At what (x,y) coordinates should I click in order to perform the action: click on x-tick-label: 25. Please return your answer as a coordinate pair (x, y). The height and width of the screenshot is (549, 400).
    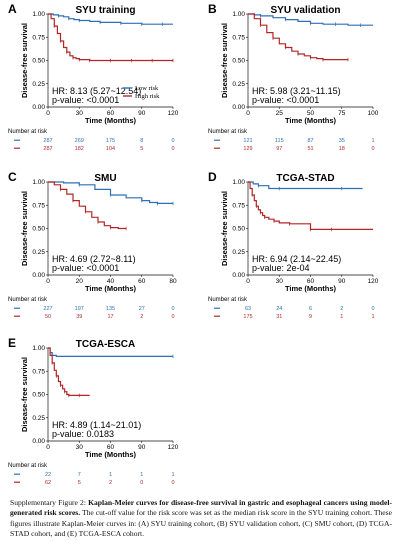
    Looking at the image, I should click on (280, 113).